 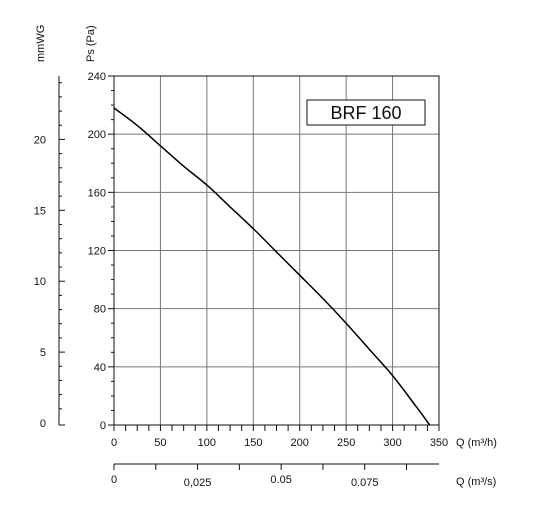 I want to click on flow-m3s-tick-label: 0,025, so click(x=198, y=483).